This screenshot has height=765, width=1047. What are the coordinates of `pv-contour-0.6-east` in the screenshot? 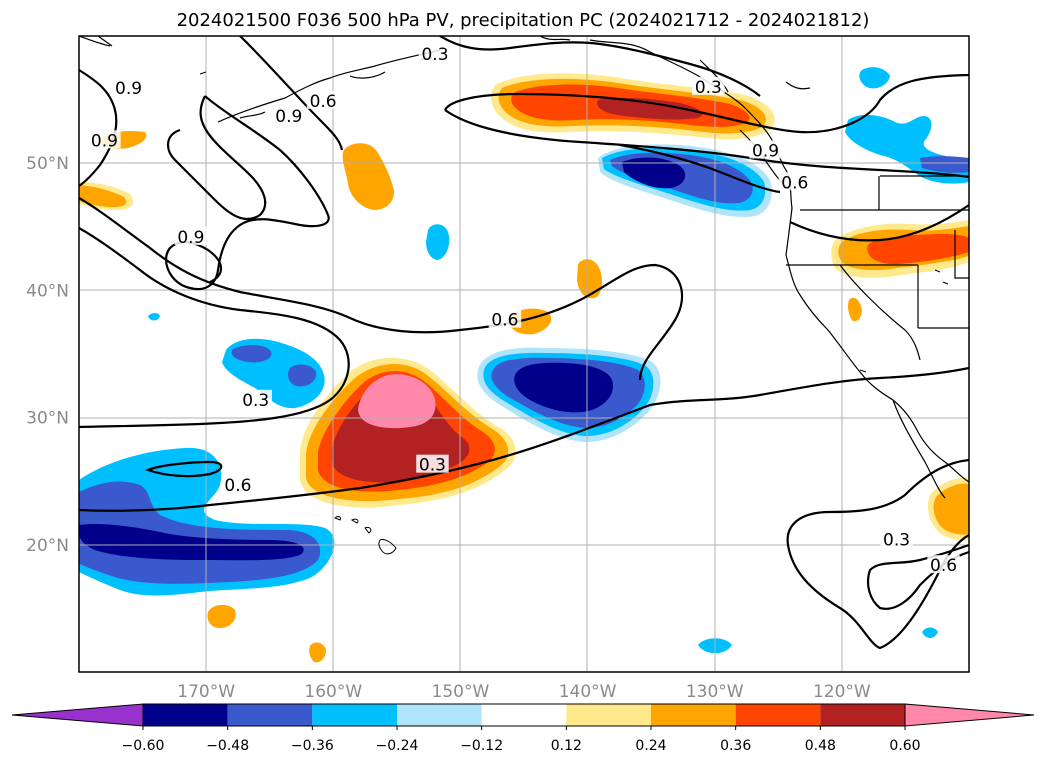 It's located at (879, 223).